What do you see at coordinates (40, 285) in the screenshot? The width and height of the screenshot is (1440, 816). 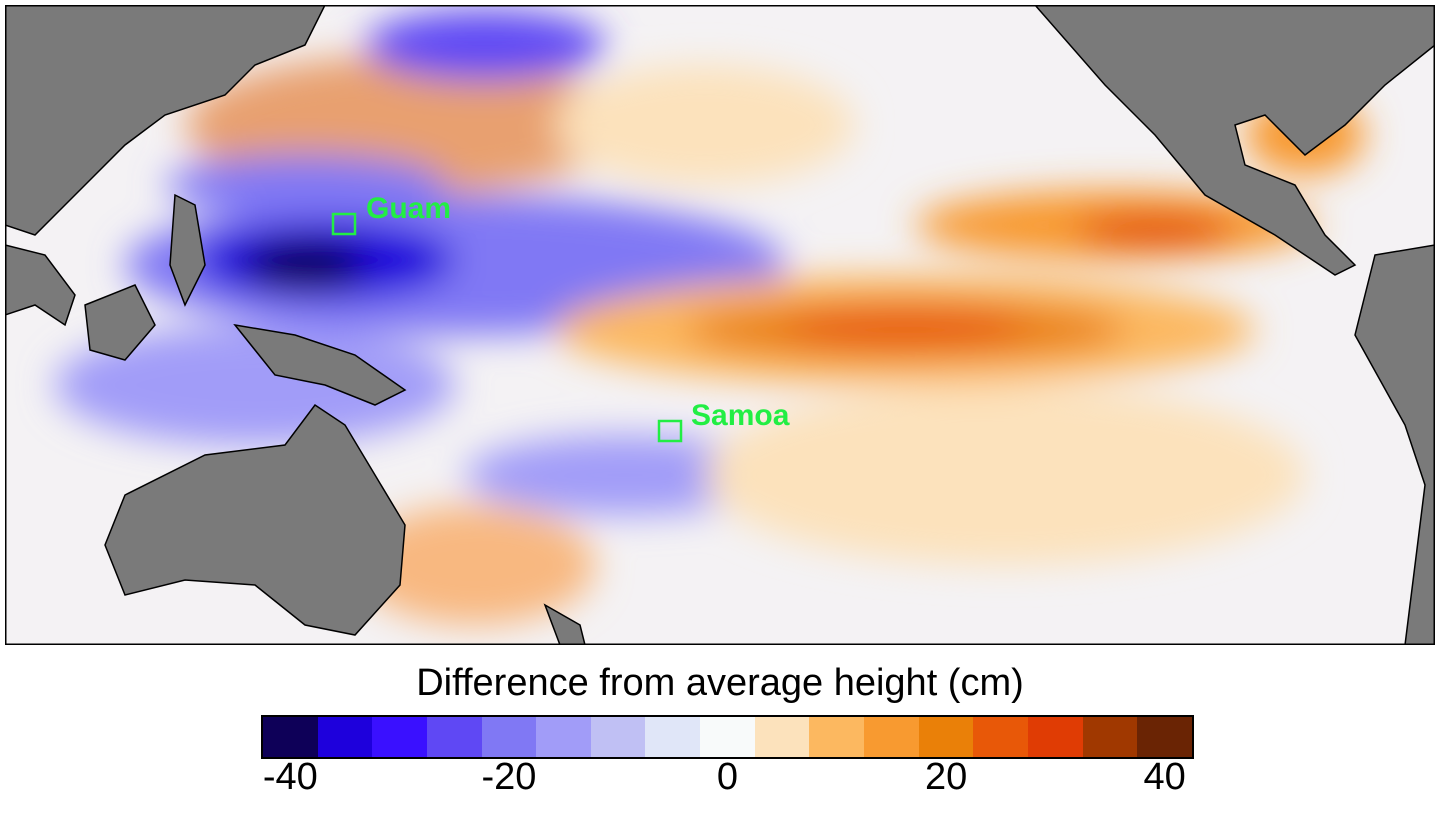 I see `indochina` at bounding box center [40, 285].